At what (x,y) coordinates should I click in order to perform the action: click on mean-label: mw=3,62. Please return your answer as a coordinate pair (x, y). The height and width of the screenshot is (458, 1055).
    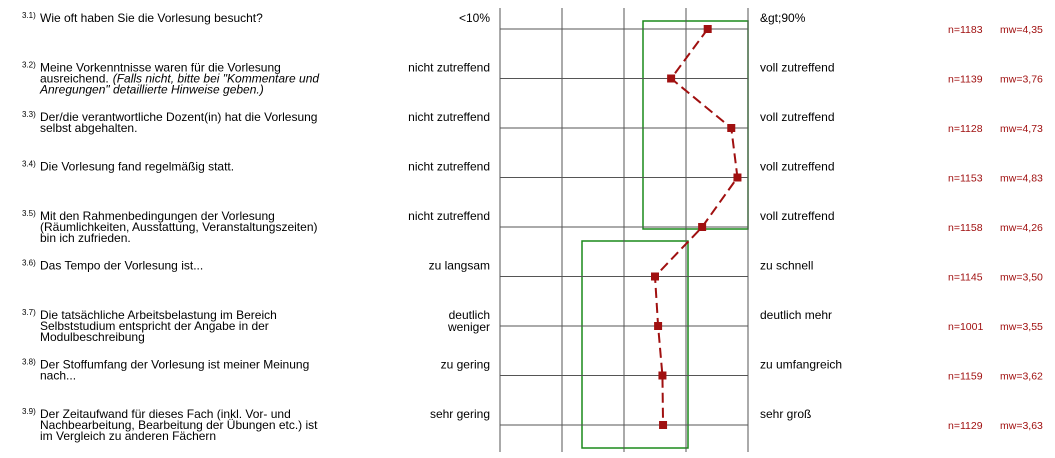
    Looking at the image, I should click on (1021, 377).